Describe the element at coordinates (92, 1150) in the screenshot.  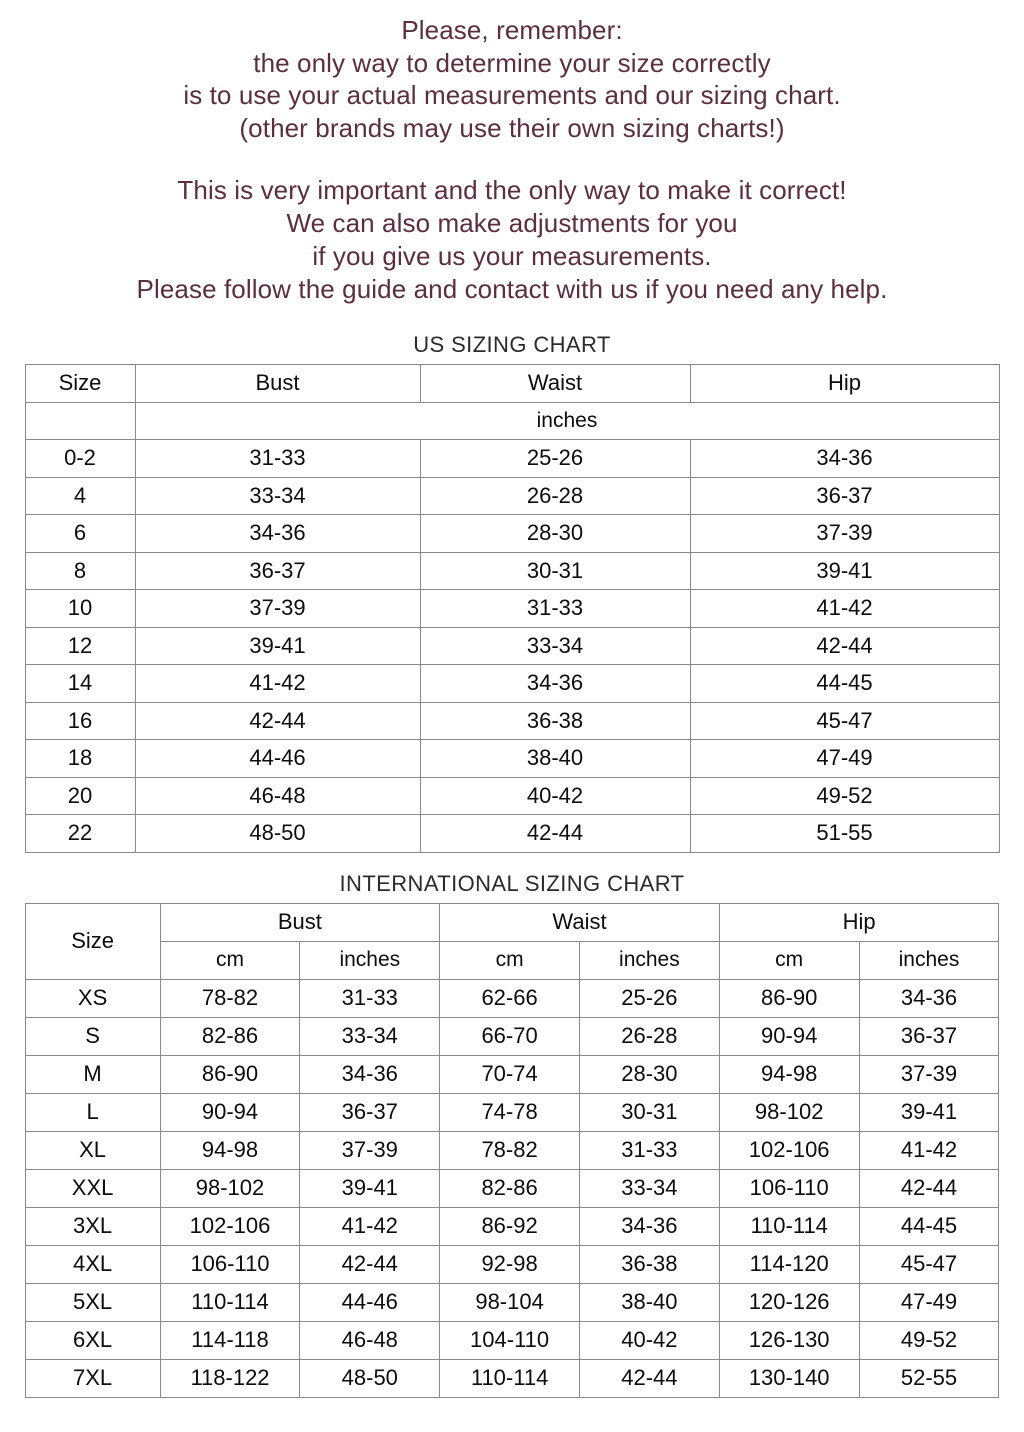
I see `cell-size: XL` at that location.